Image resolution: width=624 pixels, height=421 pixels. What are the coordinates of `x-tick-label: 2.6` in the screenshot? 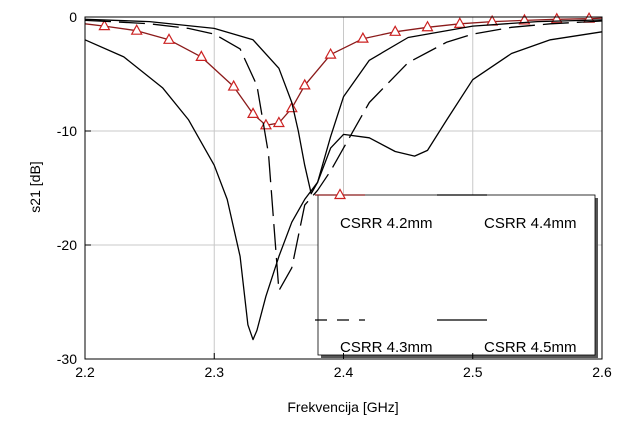 It's located at (602, 372).